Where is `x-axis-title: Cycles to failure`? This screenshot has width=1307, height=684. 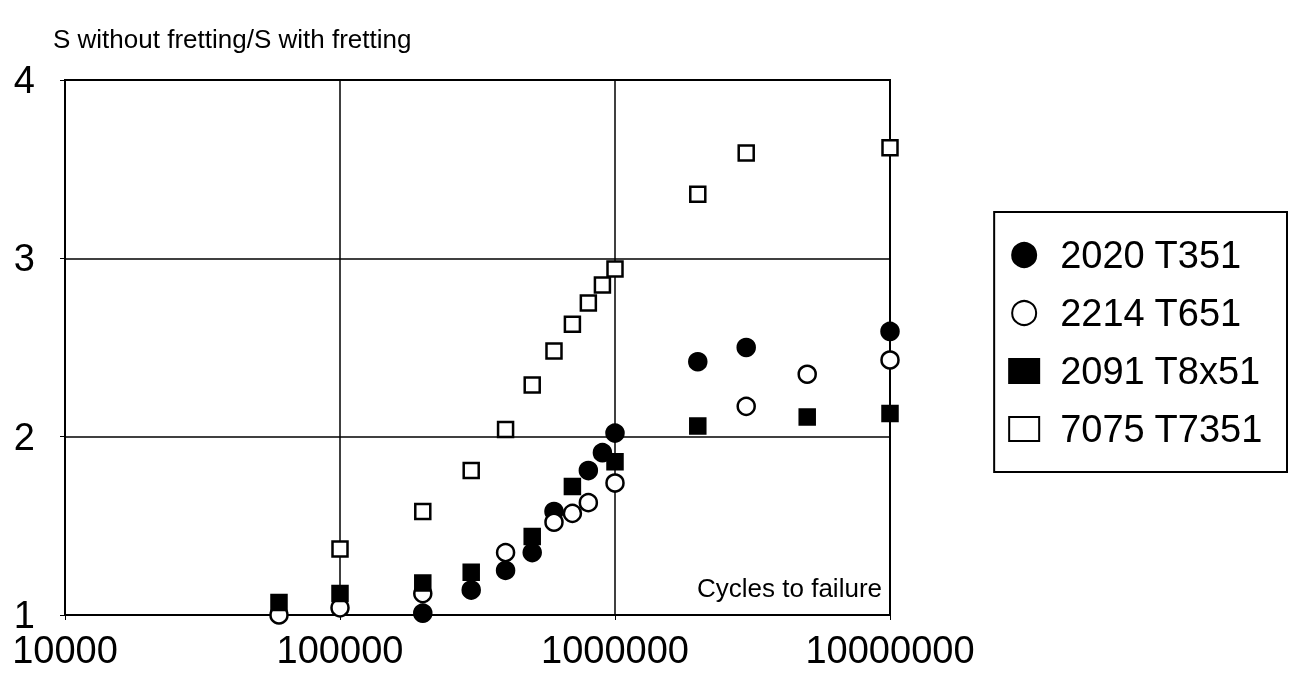 x-axis-title: Cycles to failure is located at coordinates (790, 588).